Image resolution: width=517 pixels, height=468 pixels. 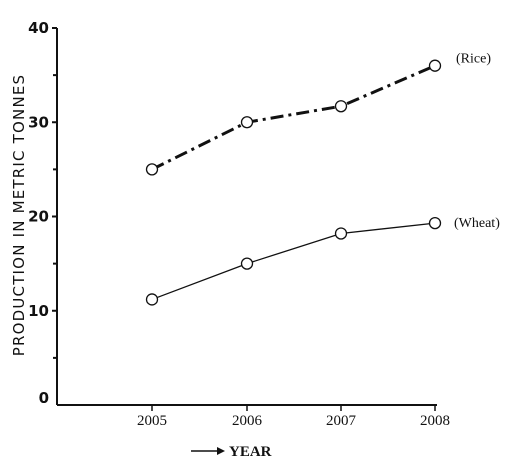 I want to click on series-label: (Wheat), so click(x=477, y=223).